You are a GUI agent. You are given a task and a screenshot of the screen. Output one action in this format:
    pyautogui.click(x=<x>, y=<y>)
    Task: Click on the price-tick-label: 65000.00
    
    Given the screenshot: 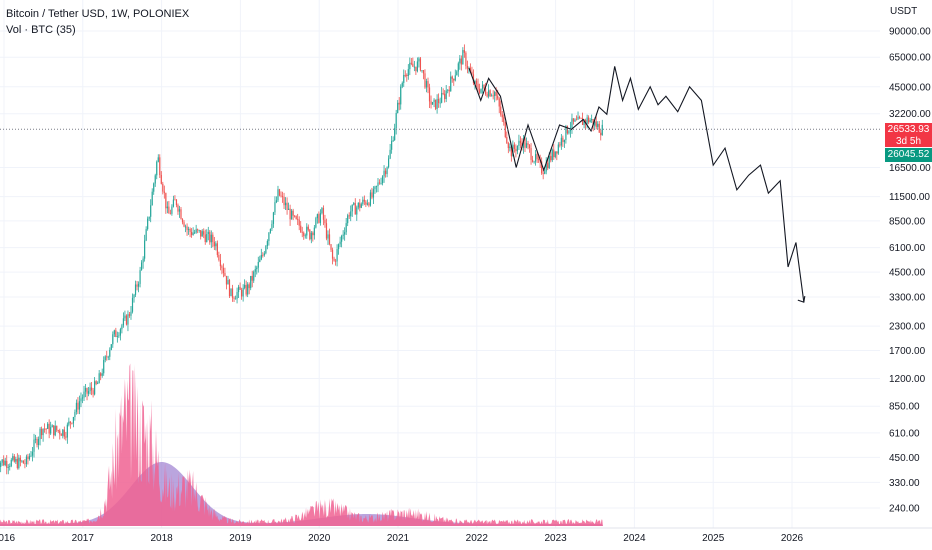 What is the action you would take?
    pyautogui.click(x=910, y=58)
    